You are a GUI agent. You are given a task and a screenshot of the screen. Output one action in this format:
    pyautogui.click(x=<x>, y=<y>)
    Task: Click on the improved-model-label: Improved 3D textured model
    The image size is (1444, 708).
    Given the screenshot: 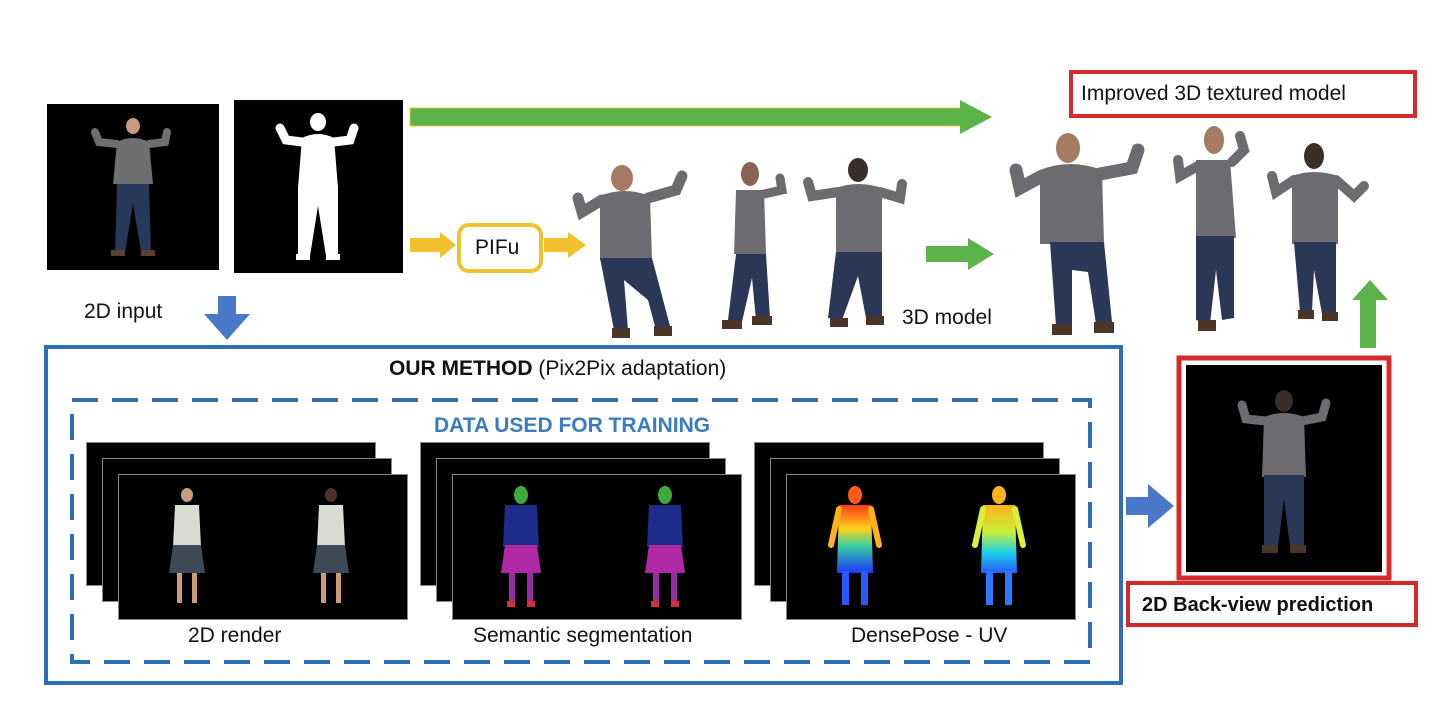 What is the action you would take?
    pyautogui.click(x=1213, y=93)
    